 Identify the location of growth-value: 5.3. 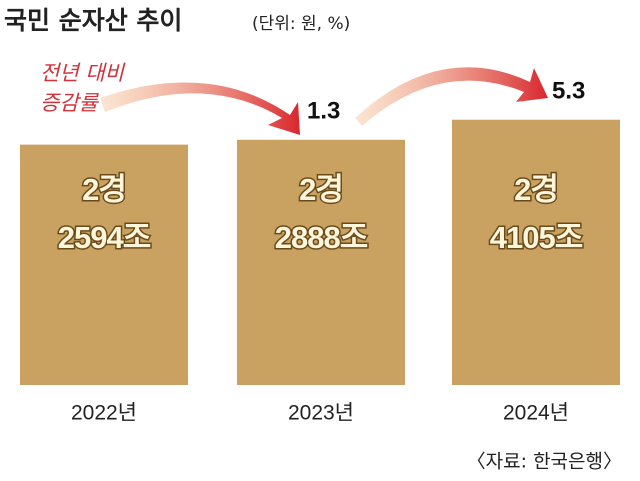
(568, 90).